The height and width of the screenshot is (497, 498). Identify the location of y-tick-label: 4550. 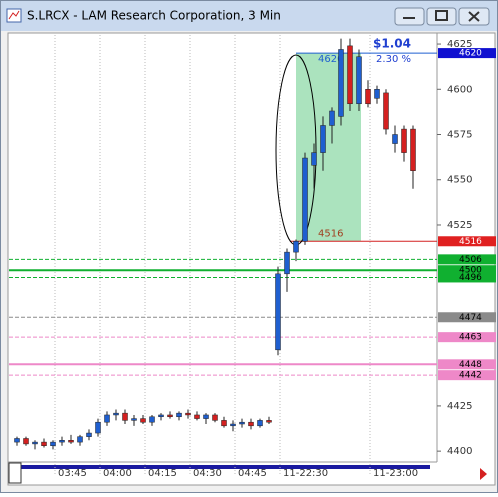
(459, 180).